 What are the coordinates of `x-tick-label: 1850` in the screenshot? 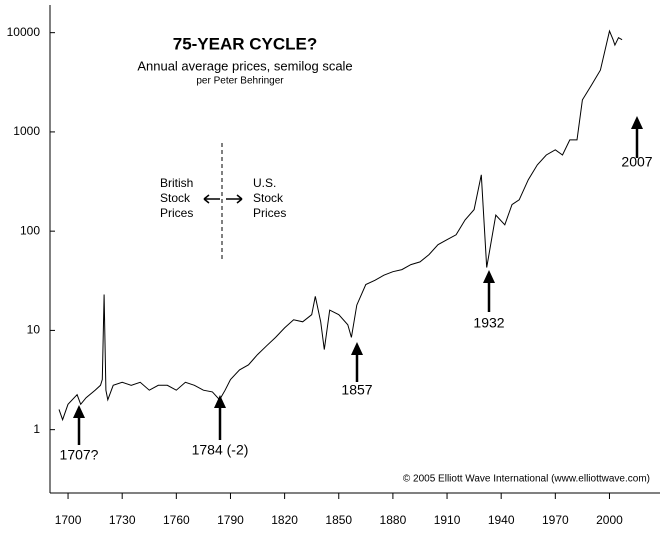 It's located at (338, 520).